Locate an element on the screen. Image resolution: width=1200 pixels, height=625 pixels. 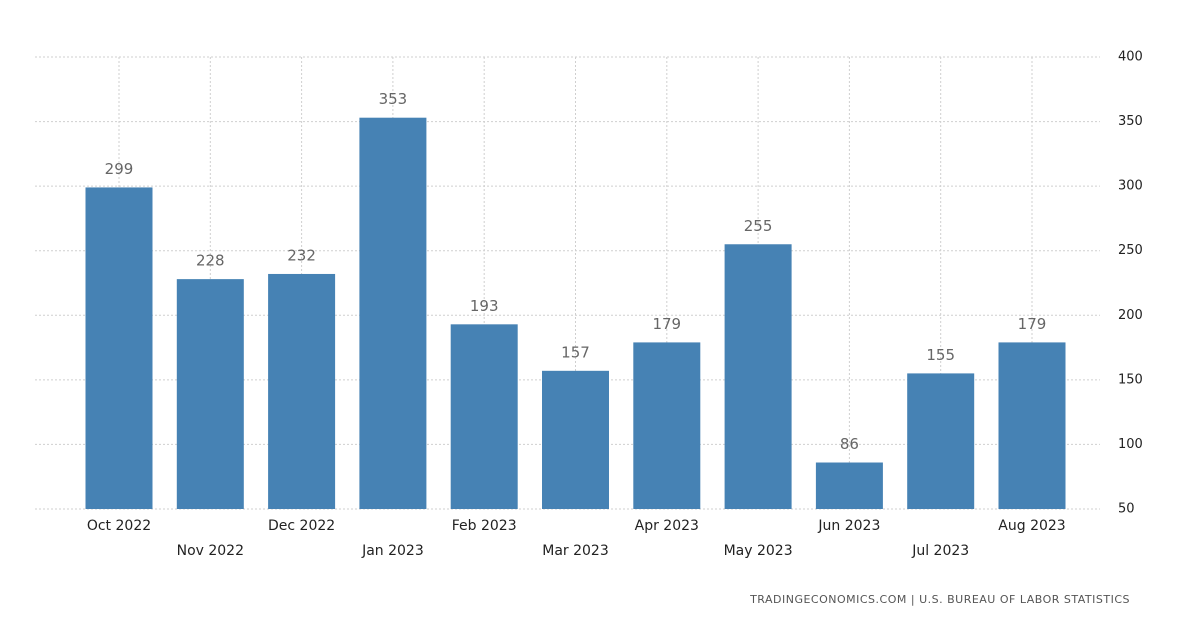
x-tick-label: Jul 2023 is located at coordinates (940, 551).